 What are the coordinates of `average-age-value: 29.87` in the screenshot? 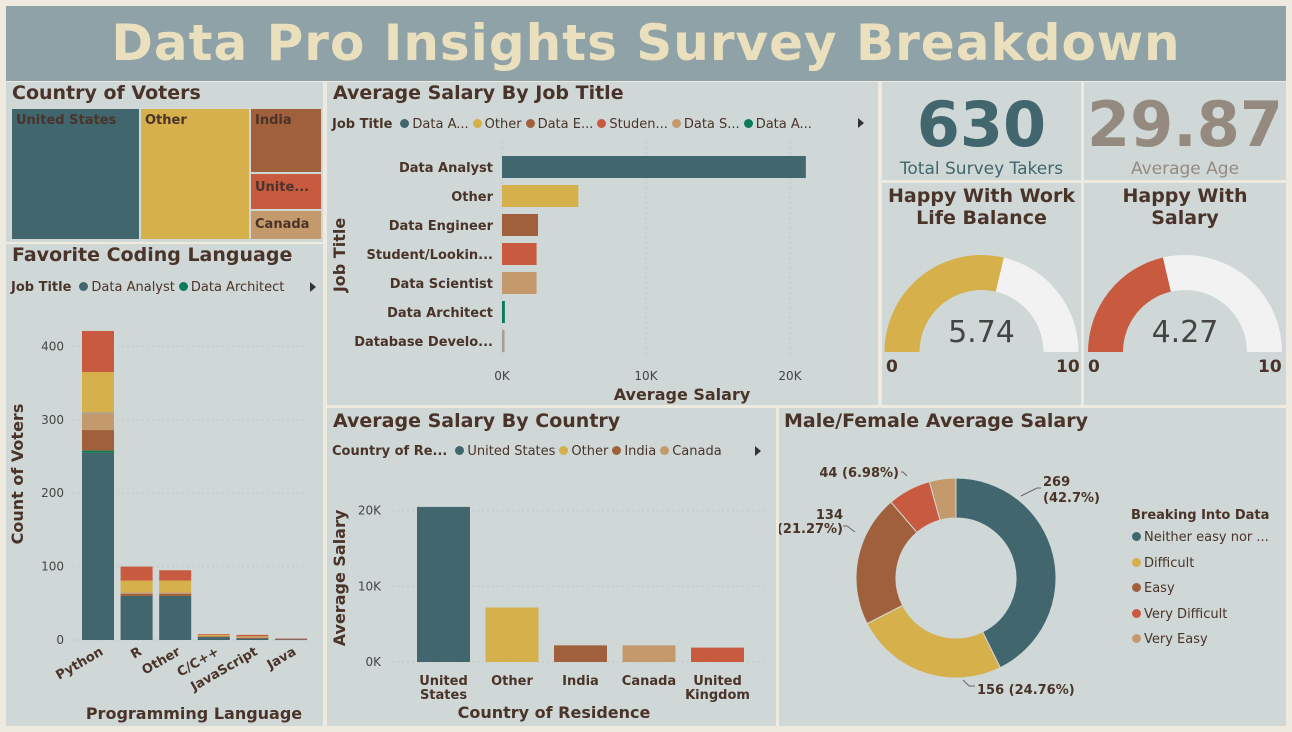 It's located at (1185, 124).